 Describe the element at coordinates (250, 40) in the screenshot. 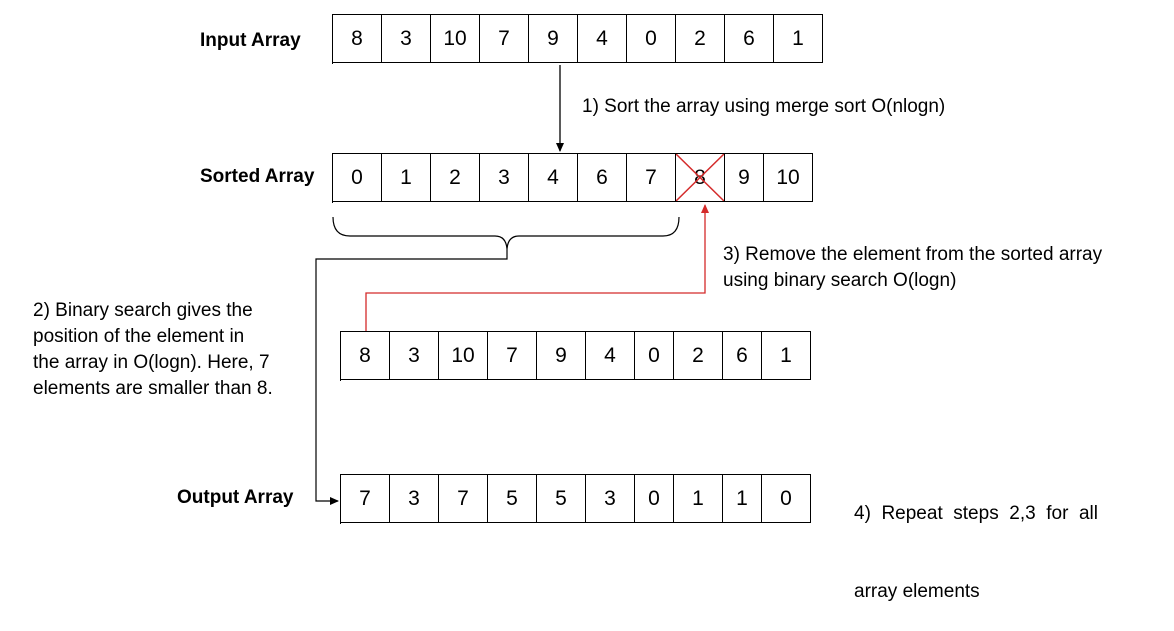

I see `input-array-label: Input Array` at that location.